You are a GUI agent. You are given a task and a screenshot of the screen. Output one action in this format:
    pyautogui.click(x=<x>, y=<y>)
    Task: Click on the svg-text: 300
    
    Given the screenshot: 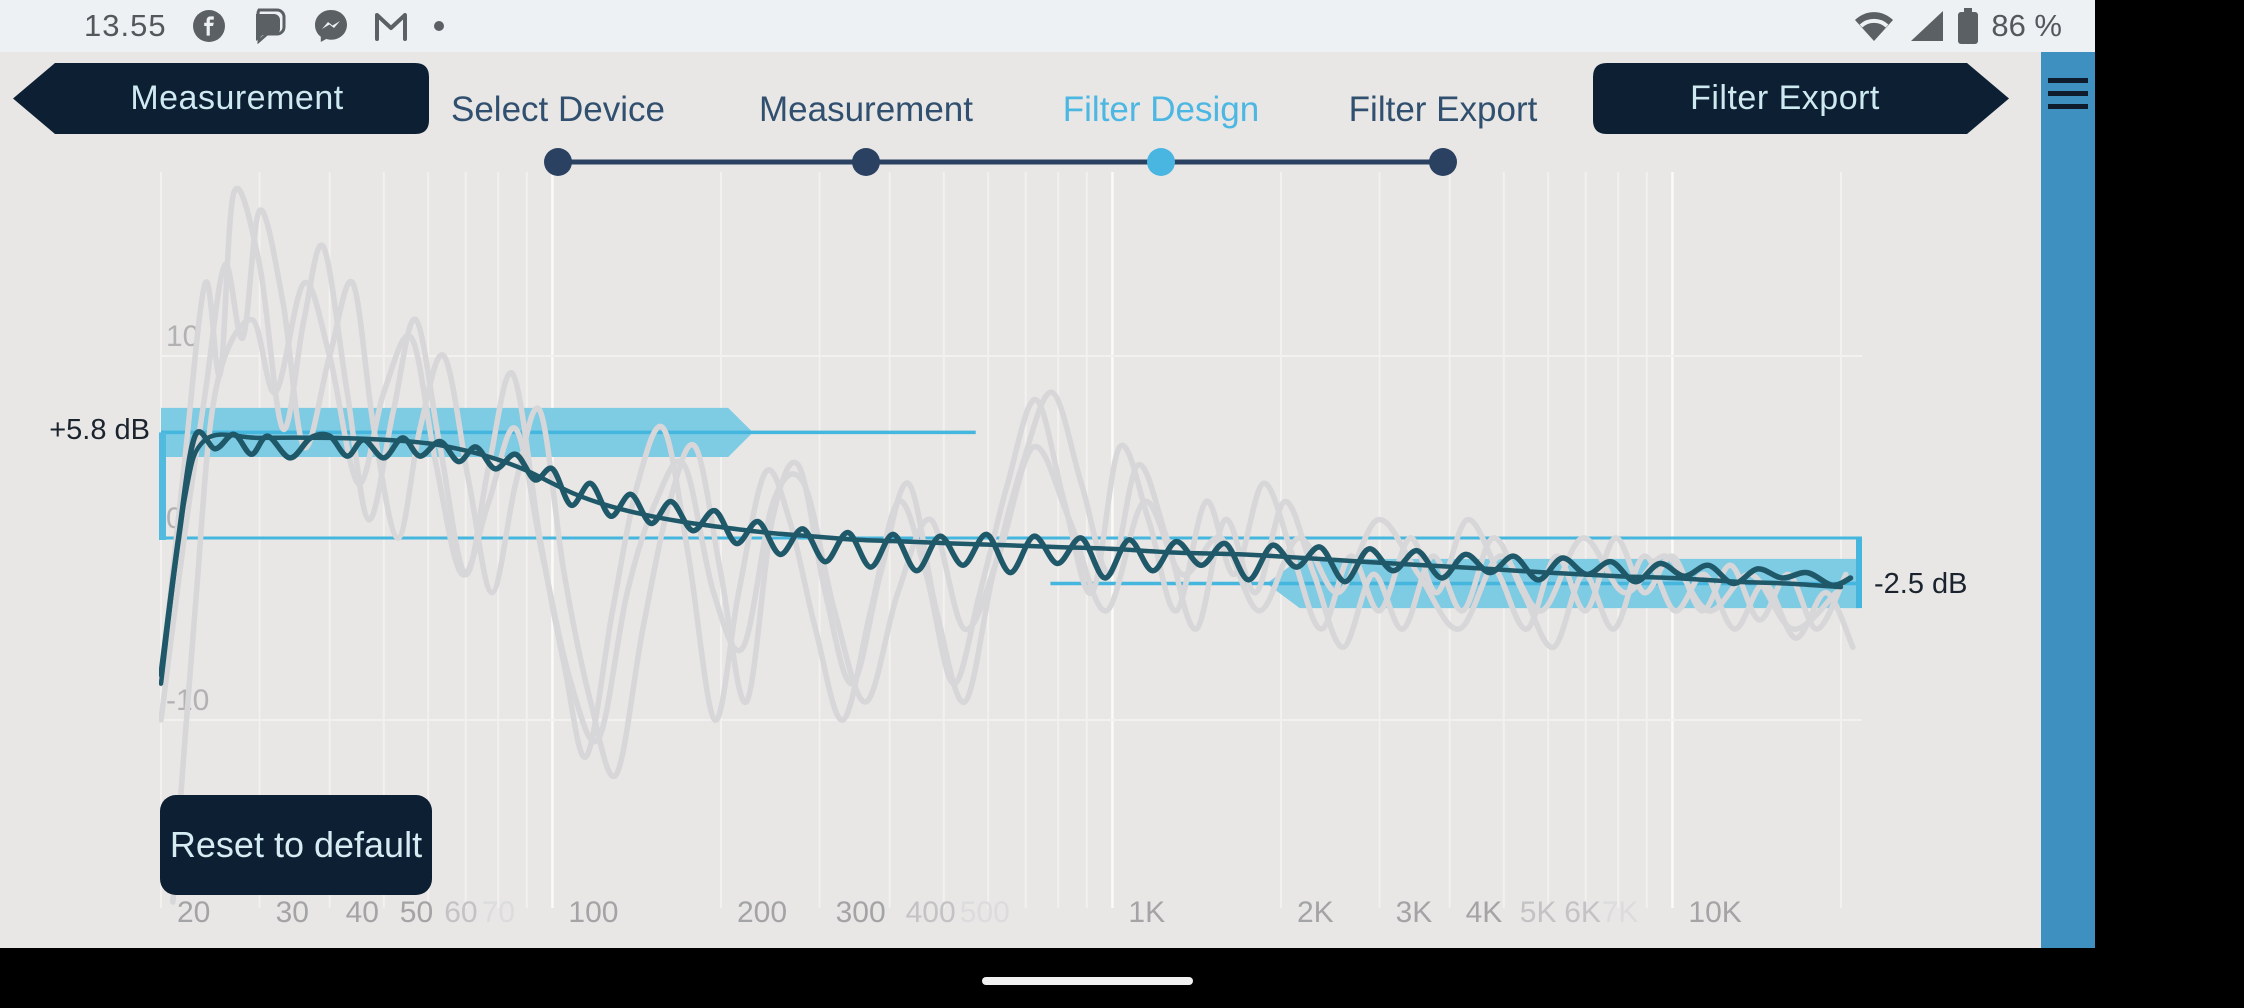 What is the action you would take?
    pyautogui.click(x=861, y=912)
    